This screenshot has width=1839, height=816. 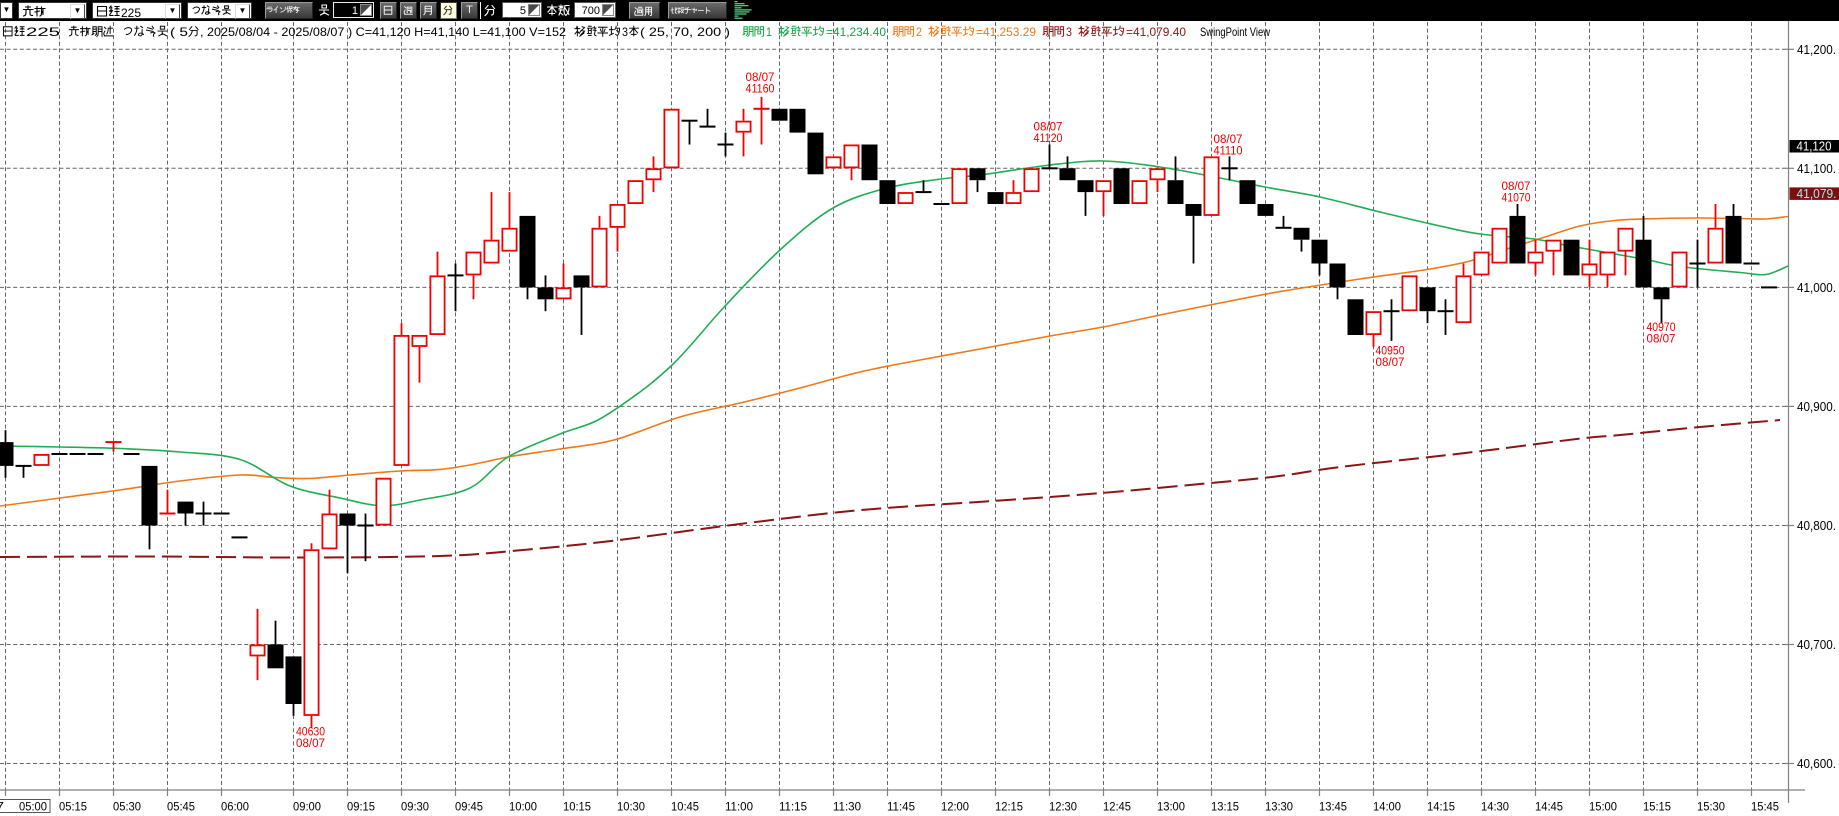 What do you see at coordinates (1009, 807) in the screenshot?
I see `svg-text: 12:15` at bounding box center [1009, 807].